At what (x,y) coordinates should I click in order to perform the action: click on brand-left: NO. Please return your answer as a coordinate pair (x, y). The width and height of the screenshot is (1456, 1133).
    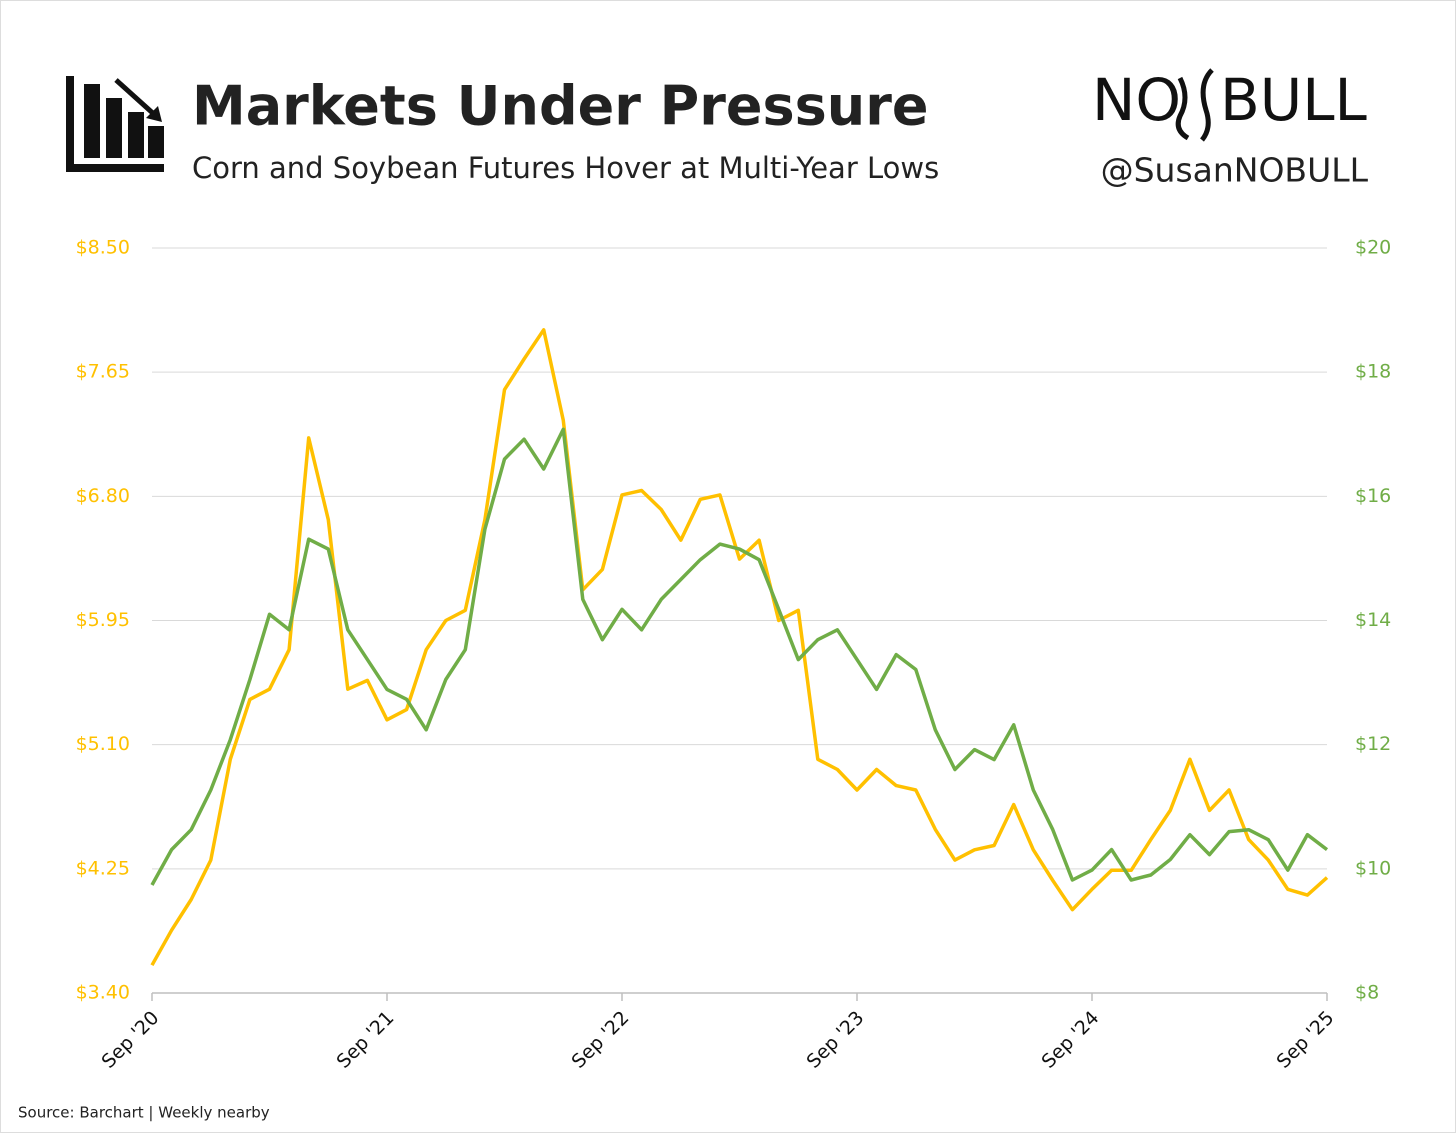
    Looking at the image, I should click on (1136, 100).